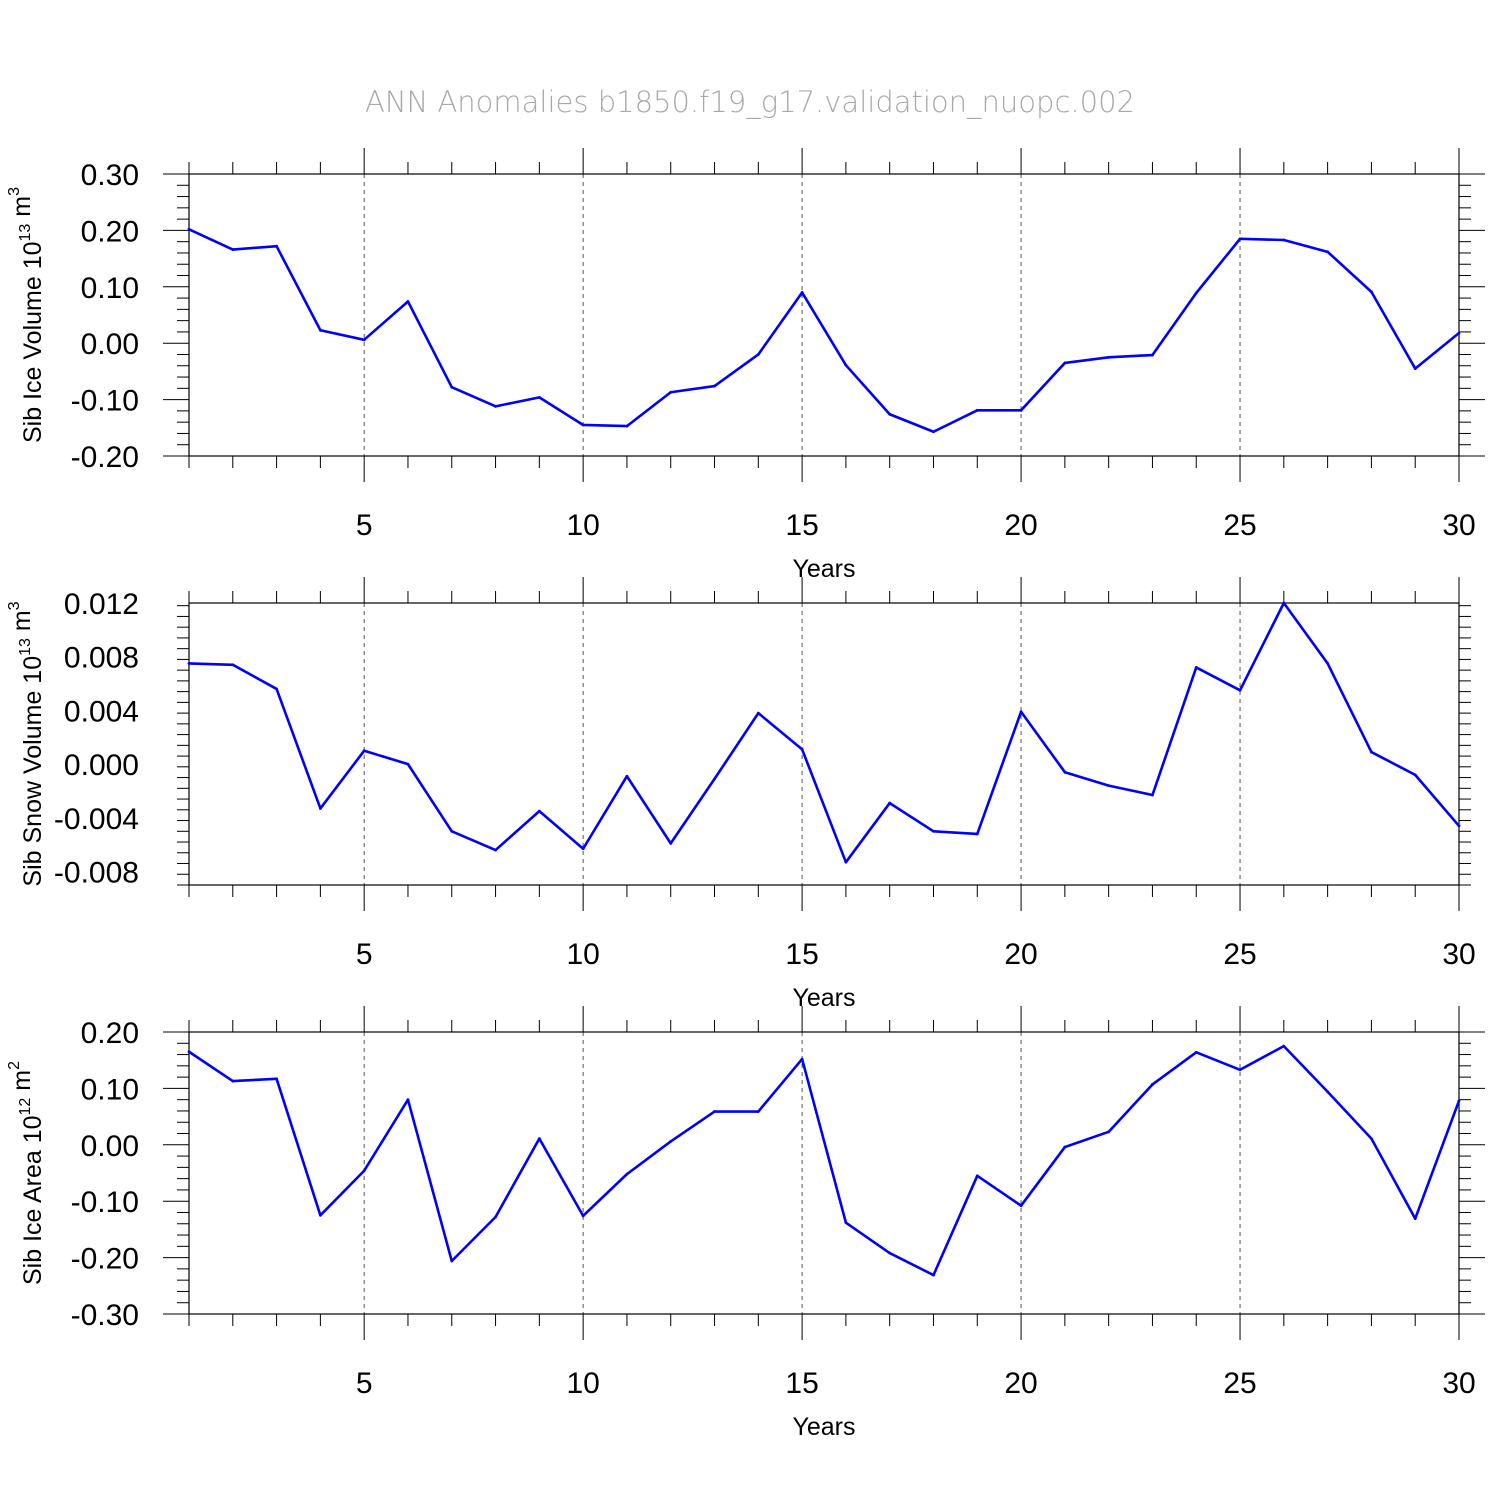 Image resolution: width=1500 pixels, height=1500 pixels. I want to click on y-tick-label: 0.004, so click(101, 711).